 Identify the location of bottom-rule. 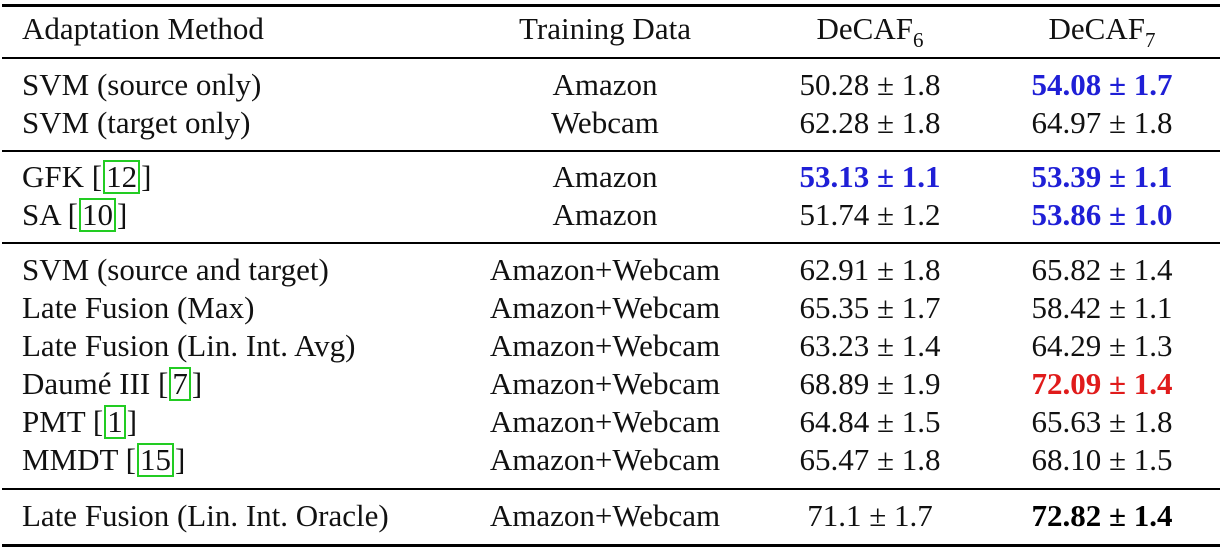
(611, 545).